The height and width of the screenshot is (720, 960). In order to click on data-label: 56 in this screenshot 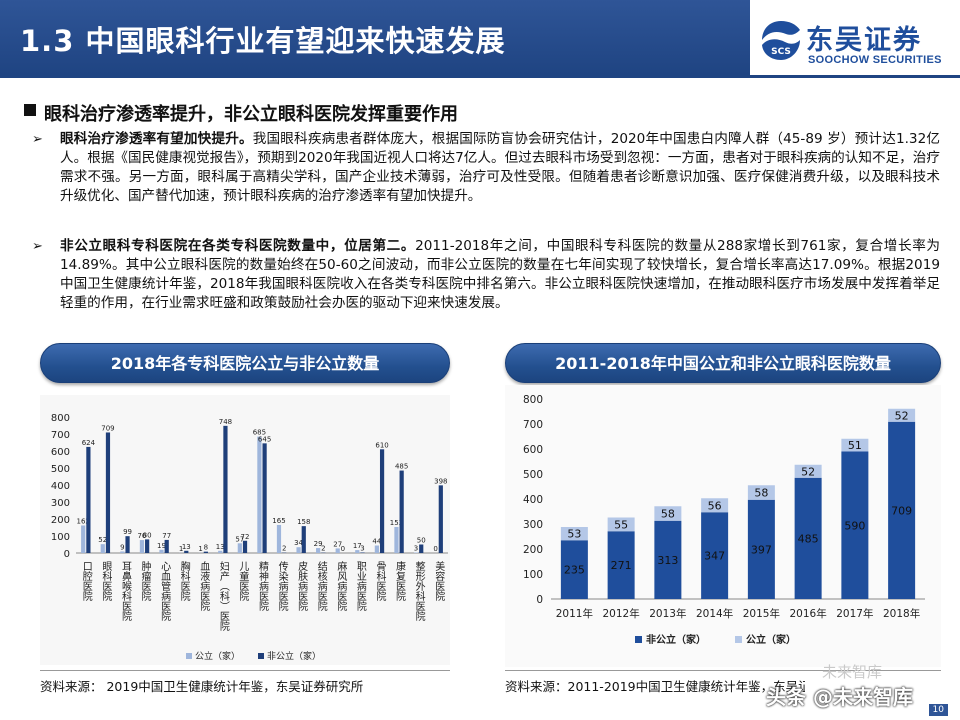, I will do `click(715, 505)`.